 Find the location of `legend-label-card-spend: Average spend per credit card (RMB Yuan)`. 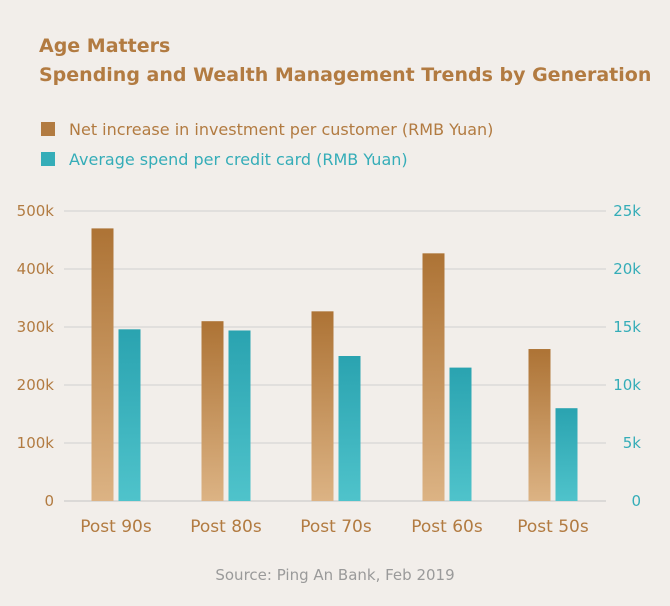

legend-label-card-spend: Average spend per credit card (RMB Yuan) is located at coordinates (238, 159).